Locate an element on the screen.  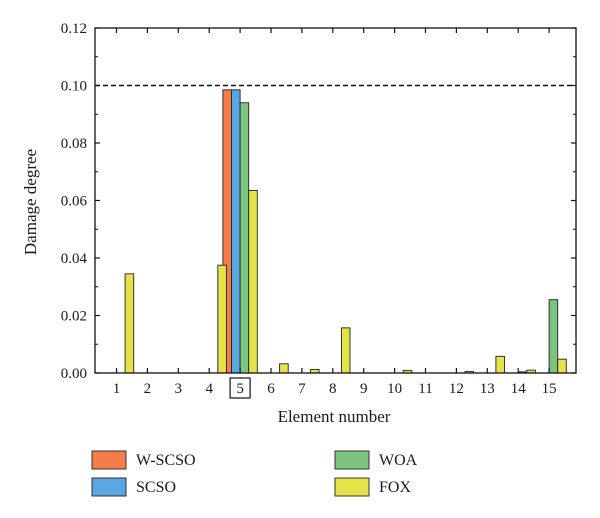
legend: W-SCSO SCSO WOA FOX is located at coordinates (254, 473).